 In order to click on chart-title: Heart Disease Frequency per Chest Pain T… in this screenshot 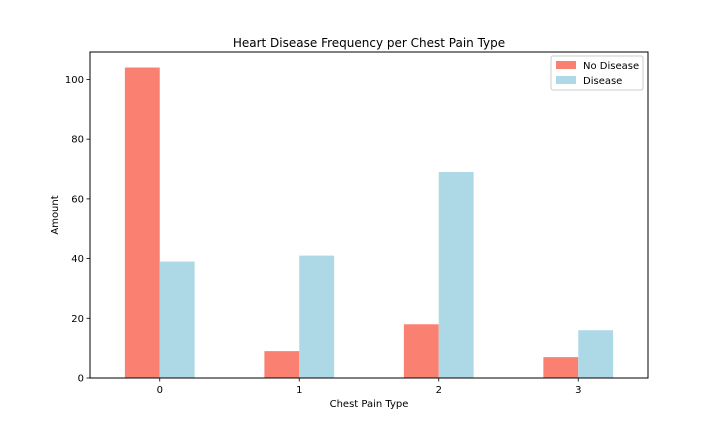, I will do `click(369, 43)`.